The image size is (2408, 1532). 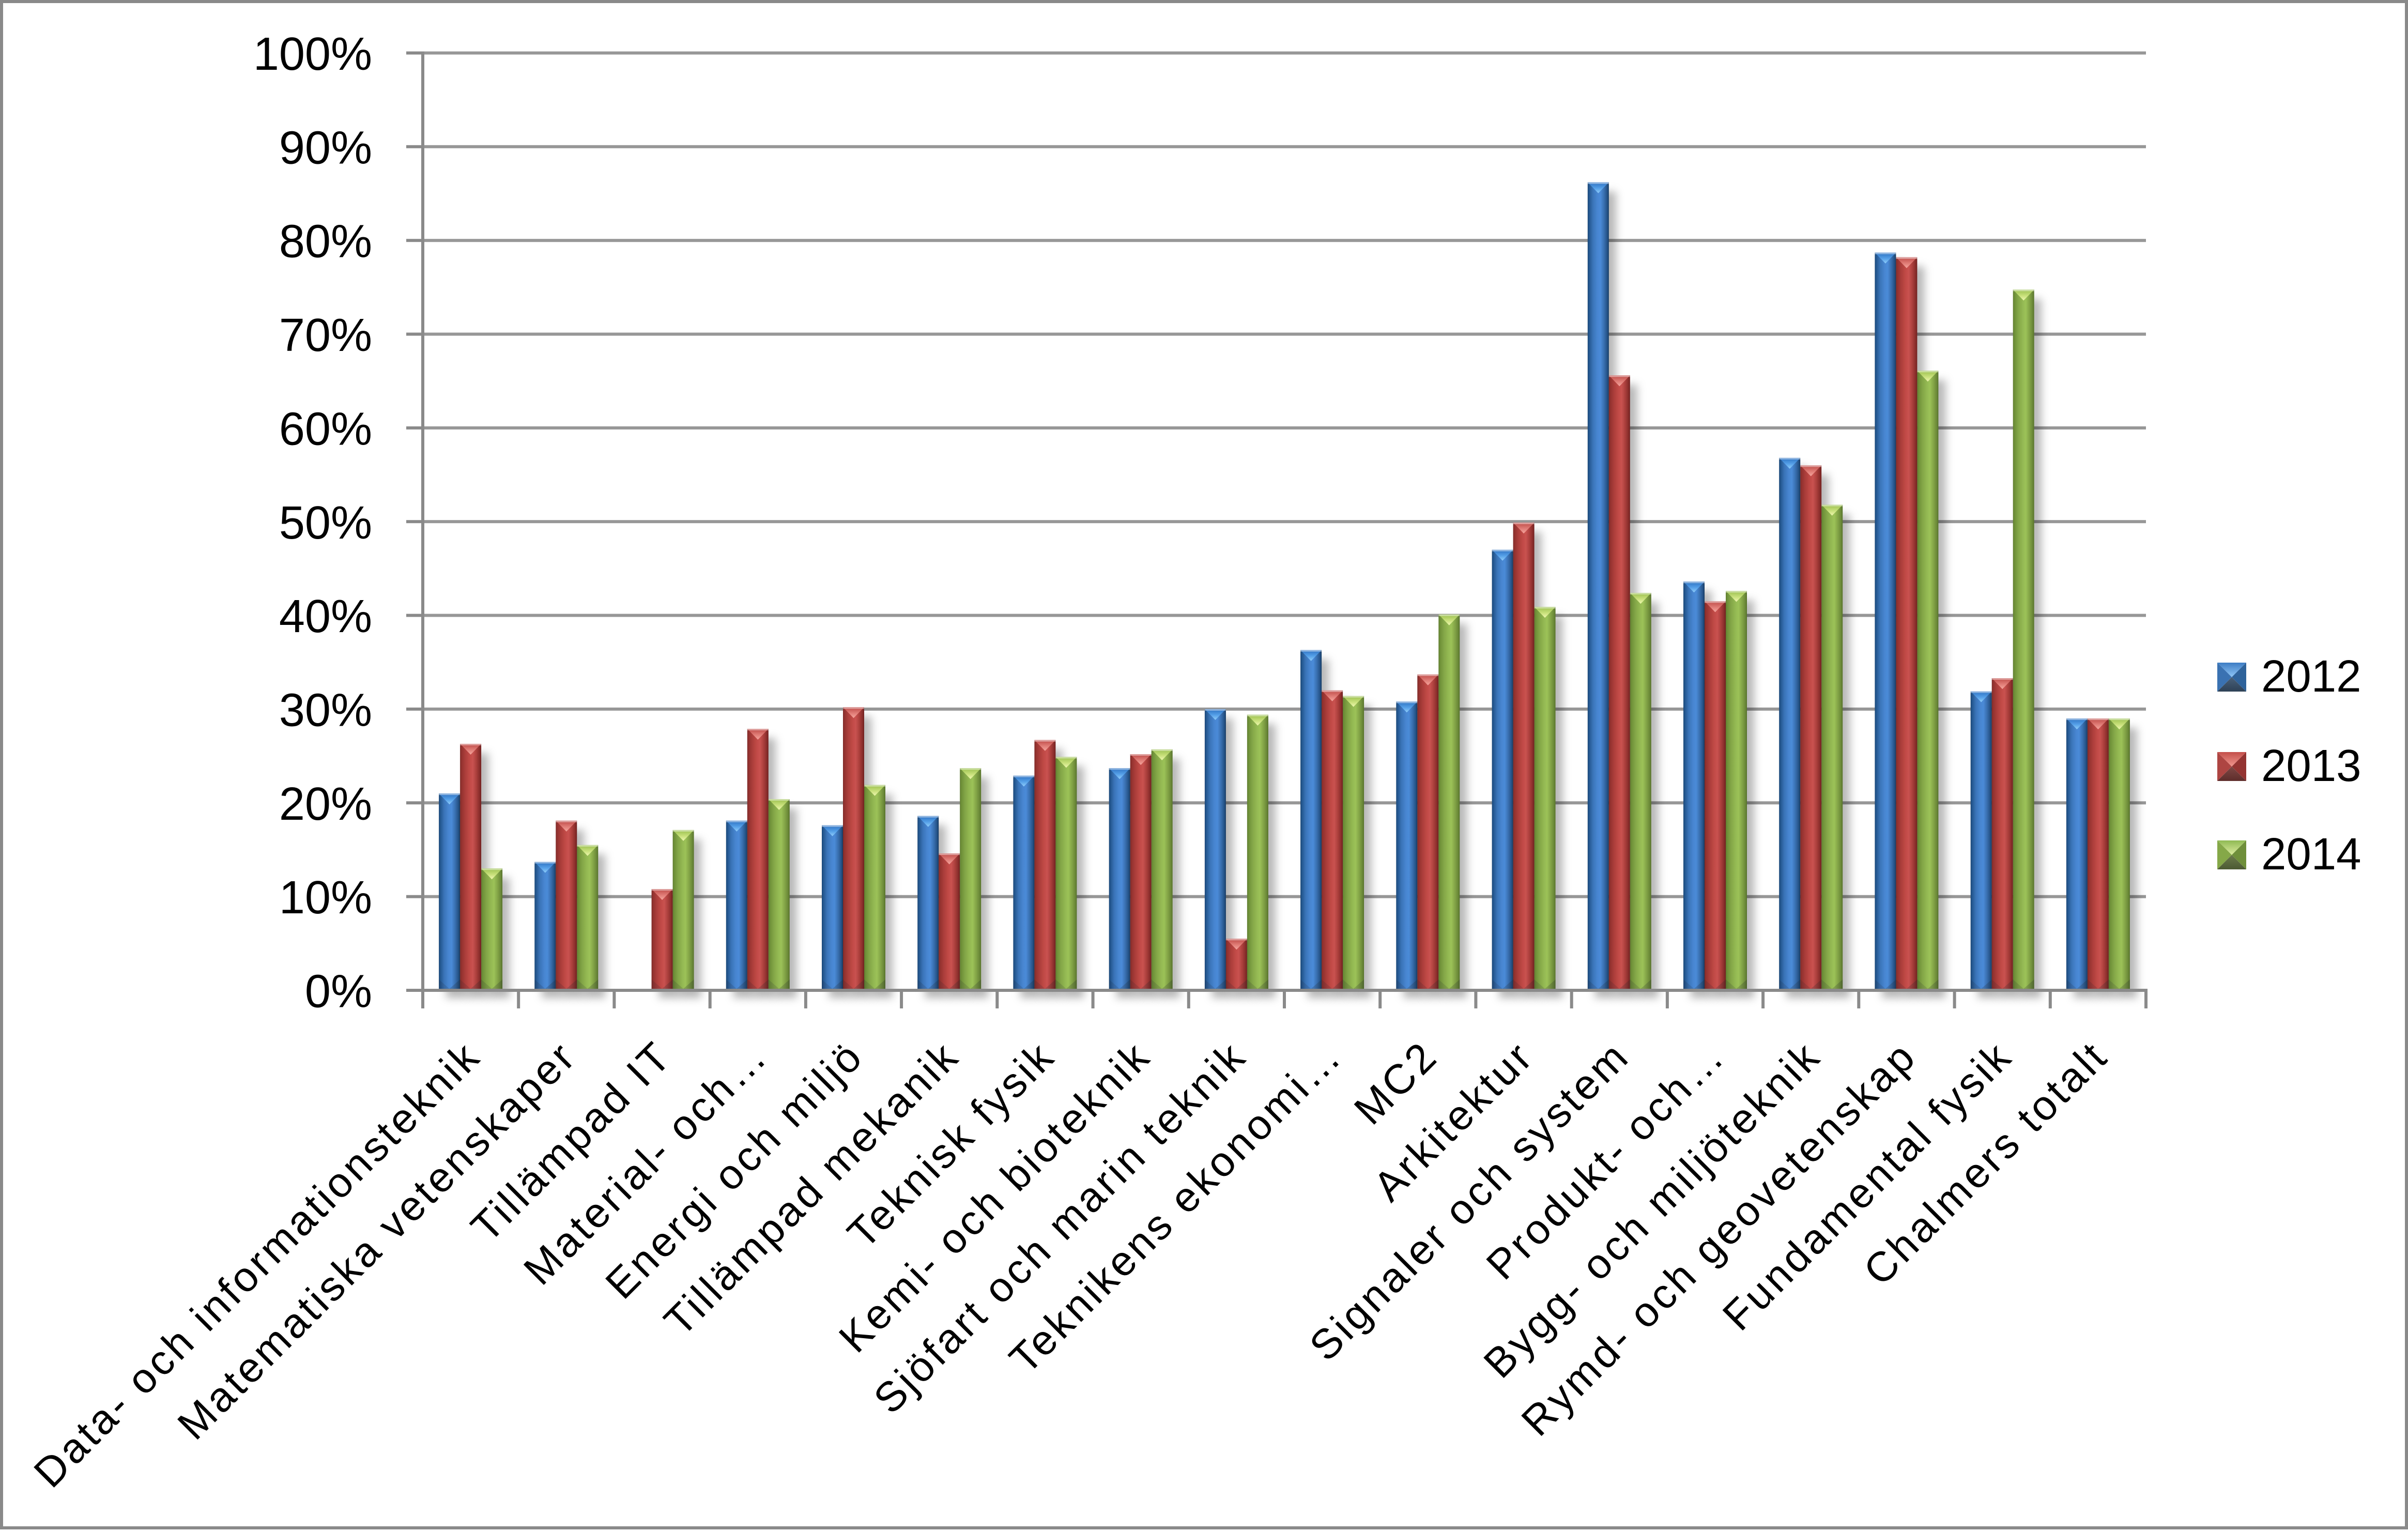 What do you see at coordinates (2311, 676) in the screenshot?
I see `svg-text: 2012` at bounding box center [2311, 676].